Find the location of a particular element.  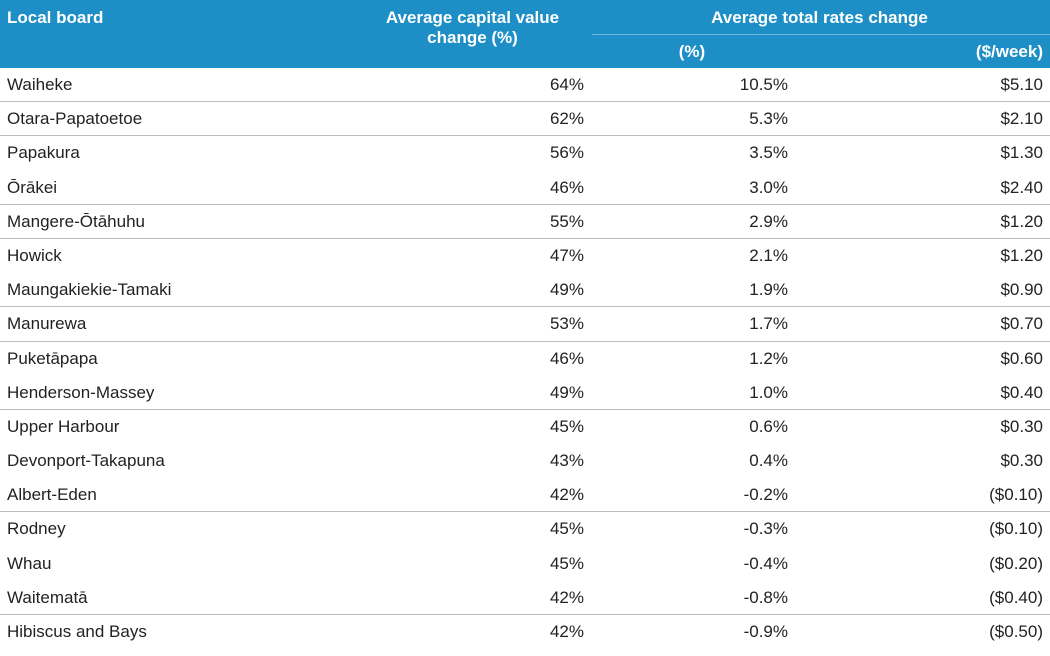

local-board-cell: Howick is located at coordinates (34, 255).